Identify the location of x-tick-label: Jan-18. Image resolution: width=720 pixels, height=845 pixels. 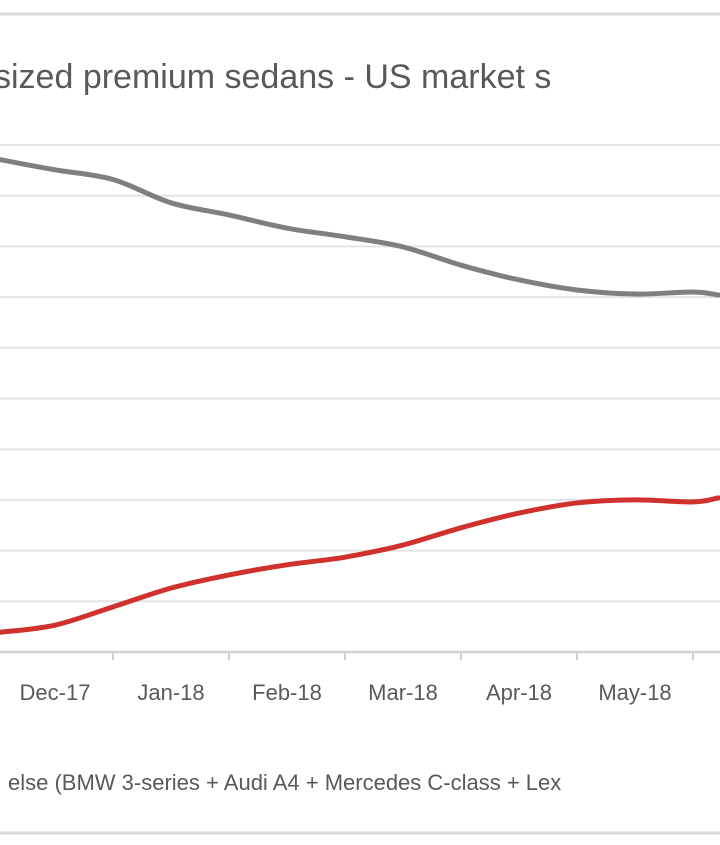
(170, 692).